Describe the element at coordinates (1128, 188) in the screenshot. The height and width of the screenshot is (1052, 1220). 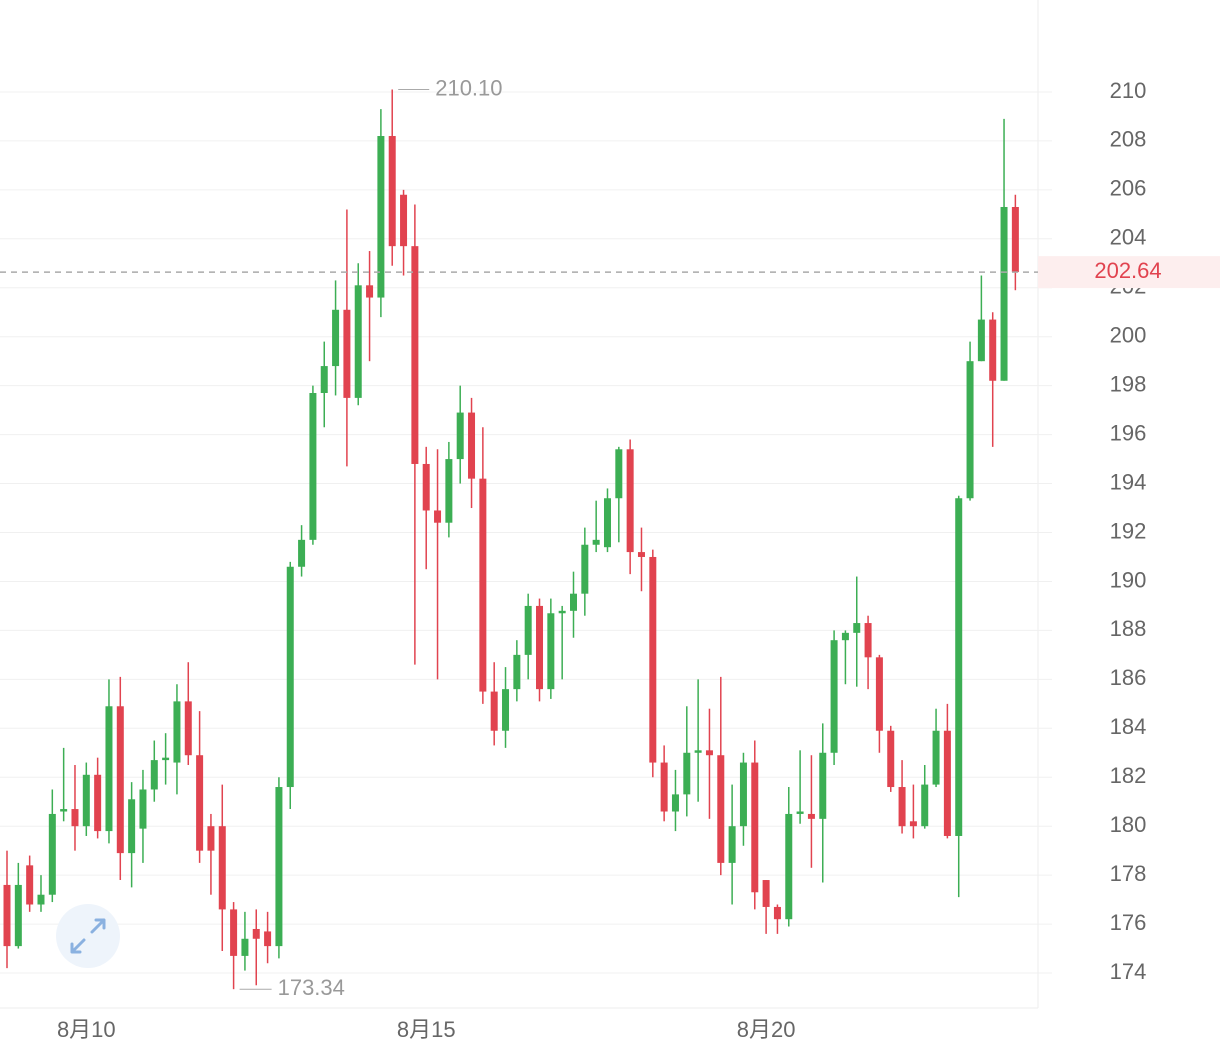
I see `y-tick-label: 206` at that location.